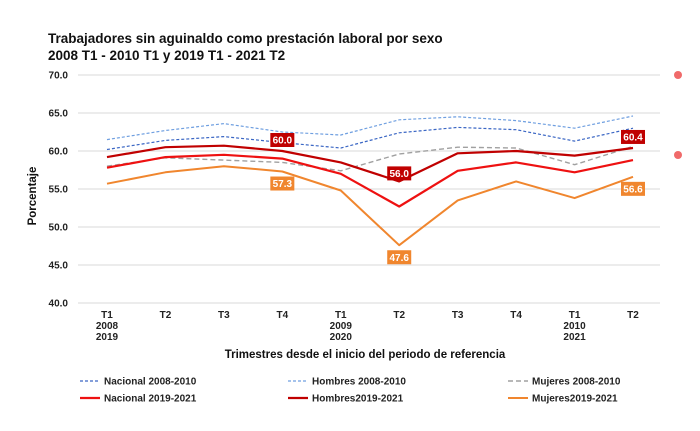 The width and height of the screenshot is (700, 431). I want to click on legend-item: Nacional 2019-2021, so click(138, 399).